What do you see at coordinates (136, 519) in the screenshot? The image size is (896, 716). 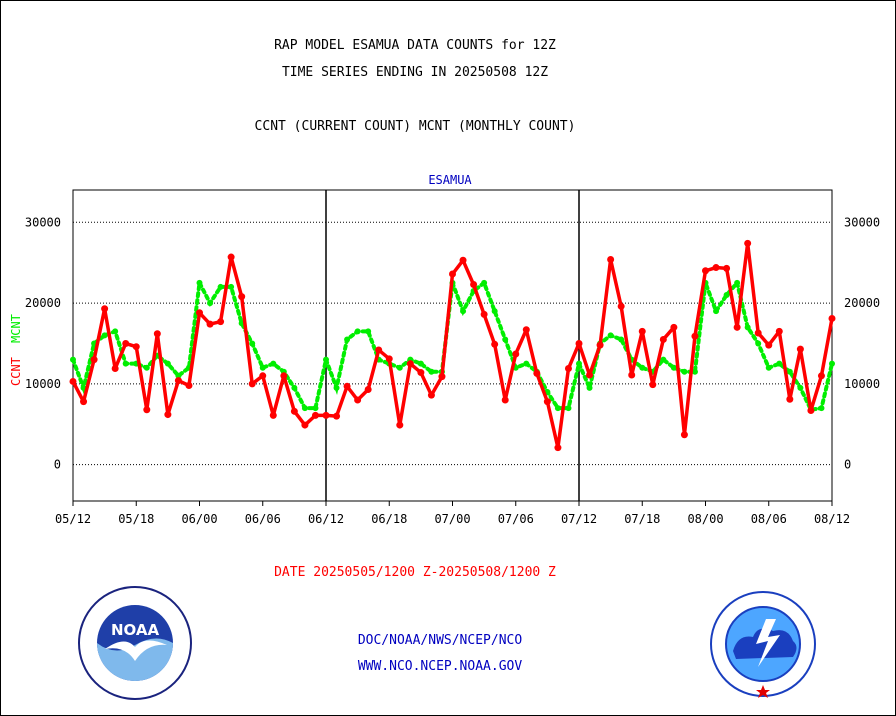 I see `x-tick-label: 05/18` at bounding box center [136, 519].